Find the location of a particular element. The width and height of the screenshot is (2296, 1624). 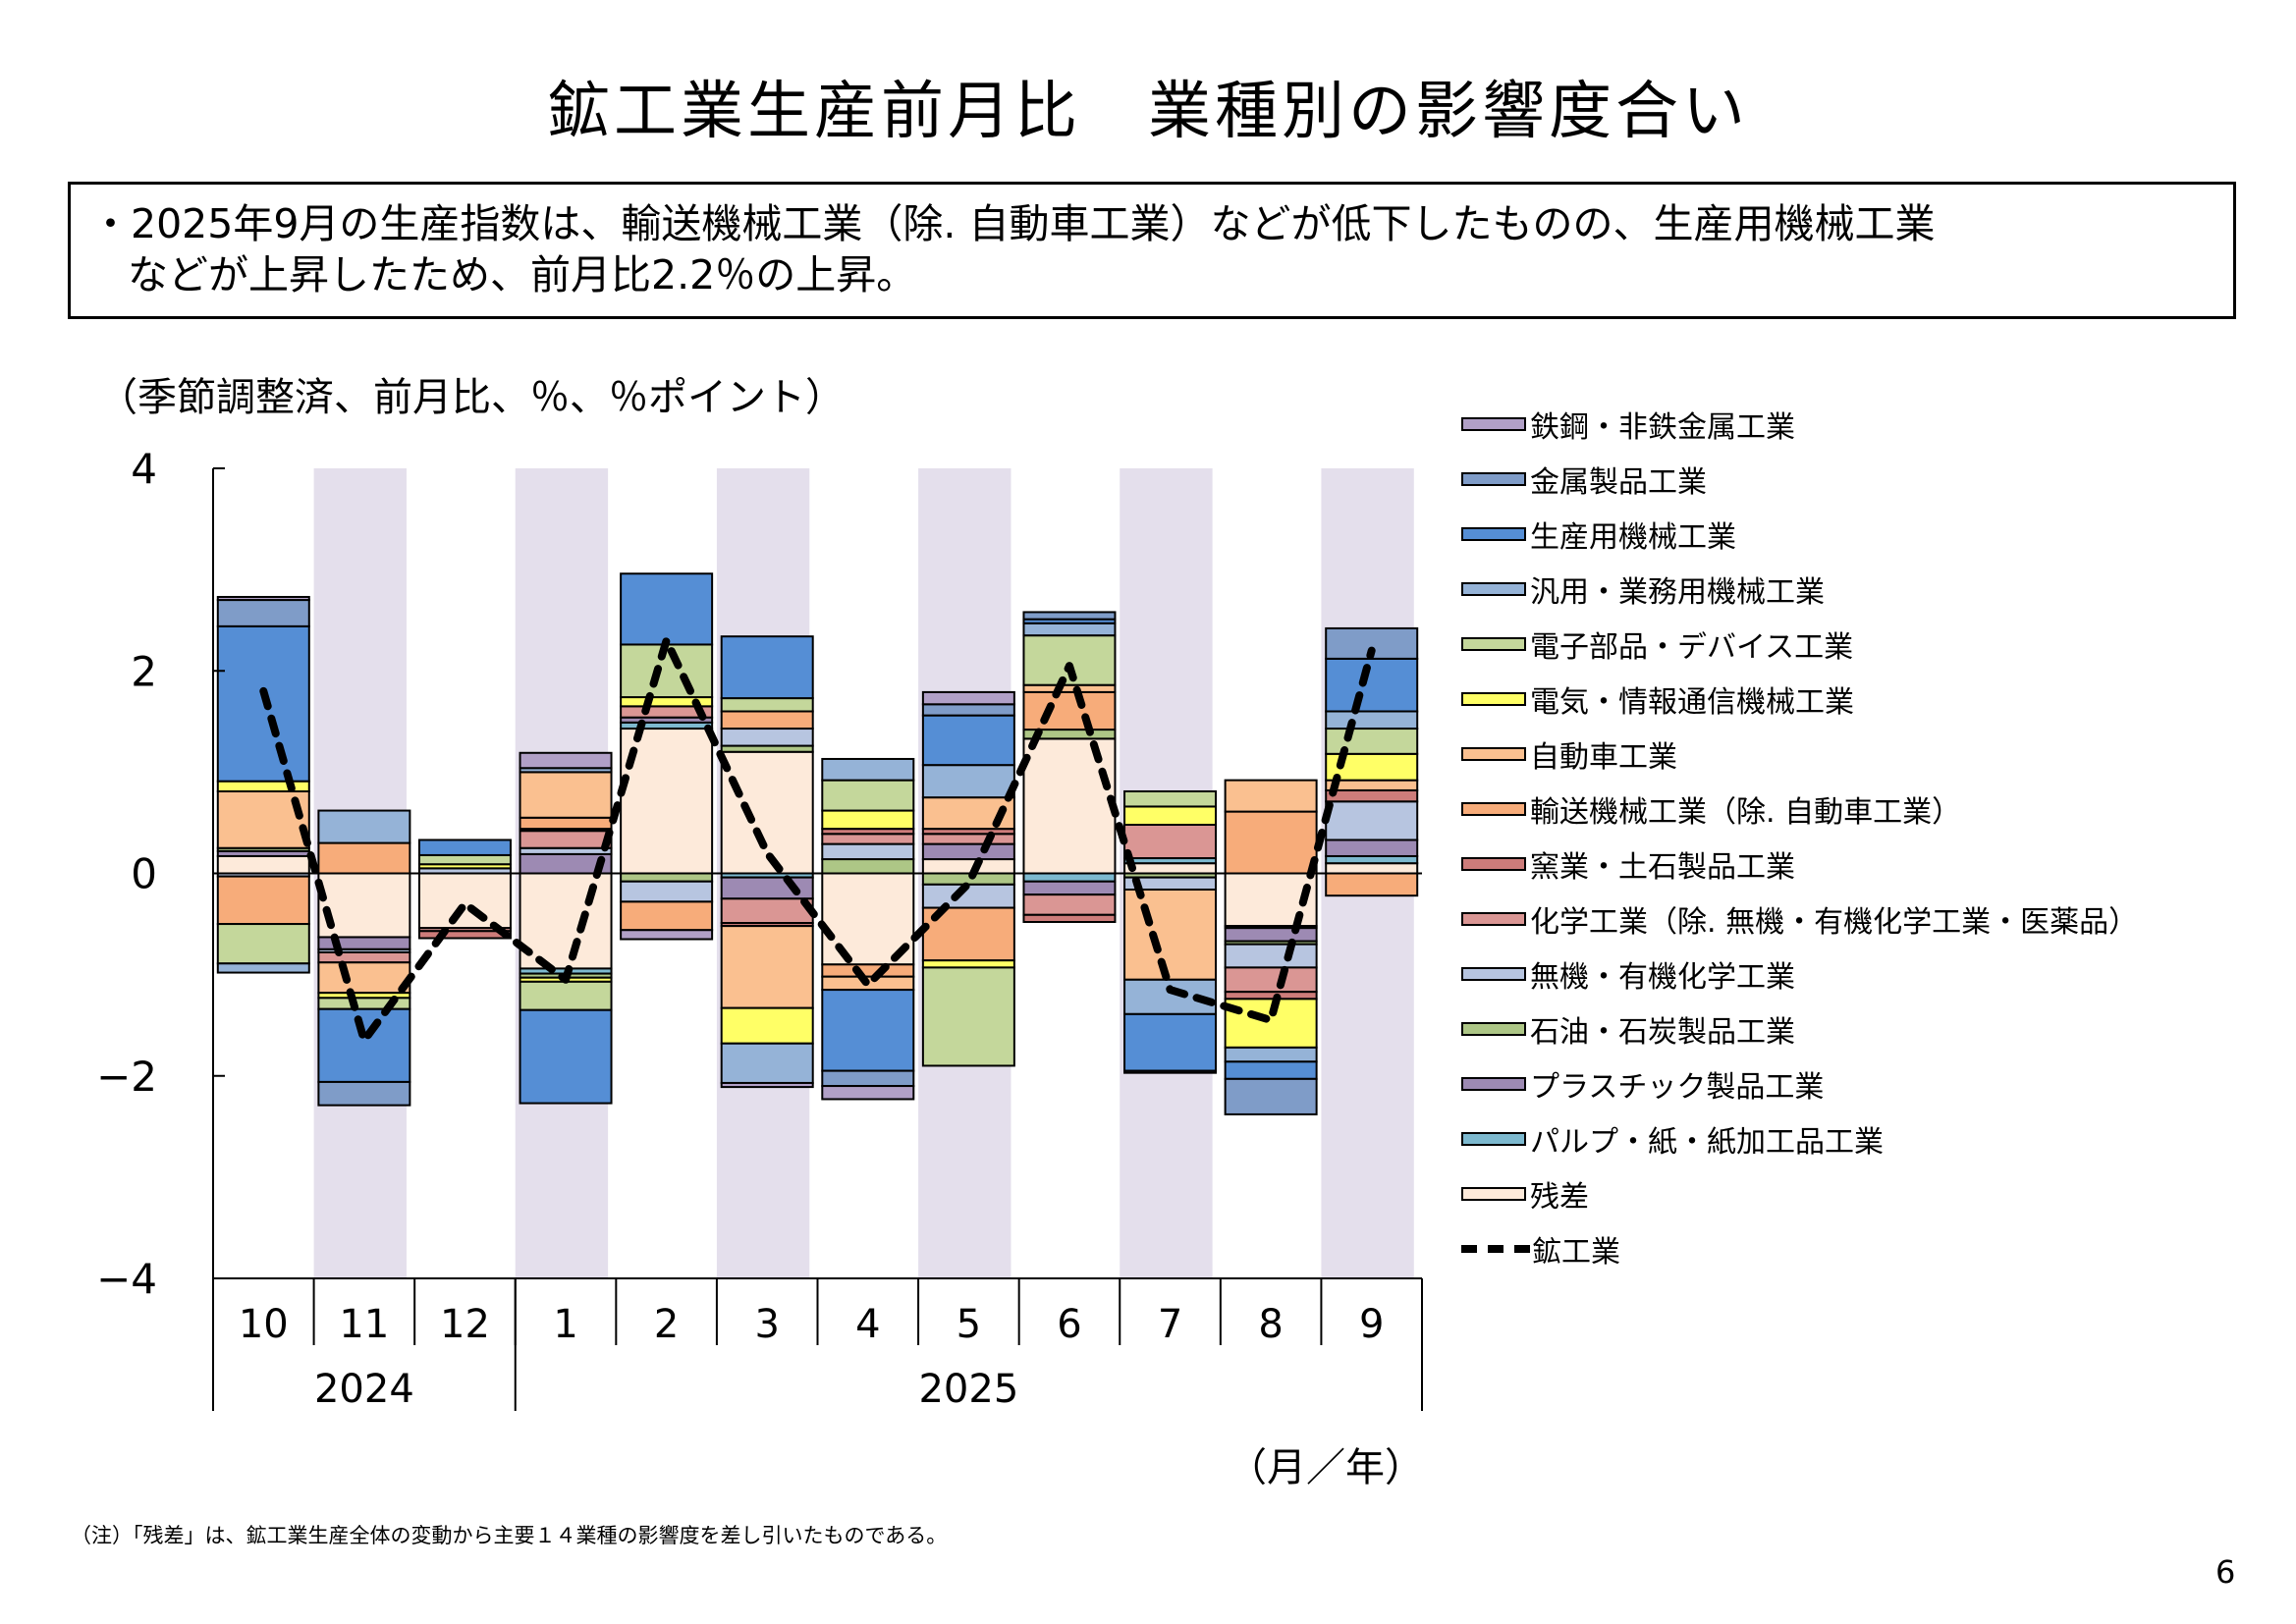

legend-label: 電子部品・デバイス工業 is located at coordinates (1692, 647).